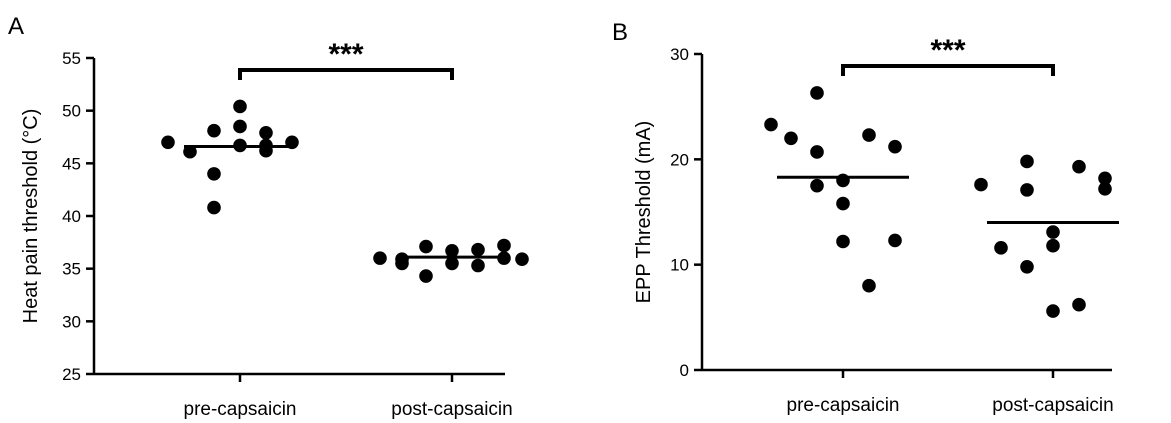 This screenshot has height=423, width=1171. Describe the element at coordinates (31, 216) in the screenshot. I see `y-axis-title: Heat pain threshold (°C)` at that location.